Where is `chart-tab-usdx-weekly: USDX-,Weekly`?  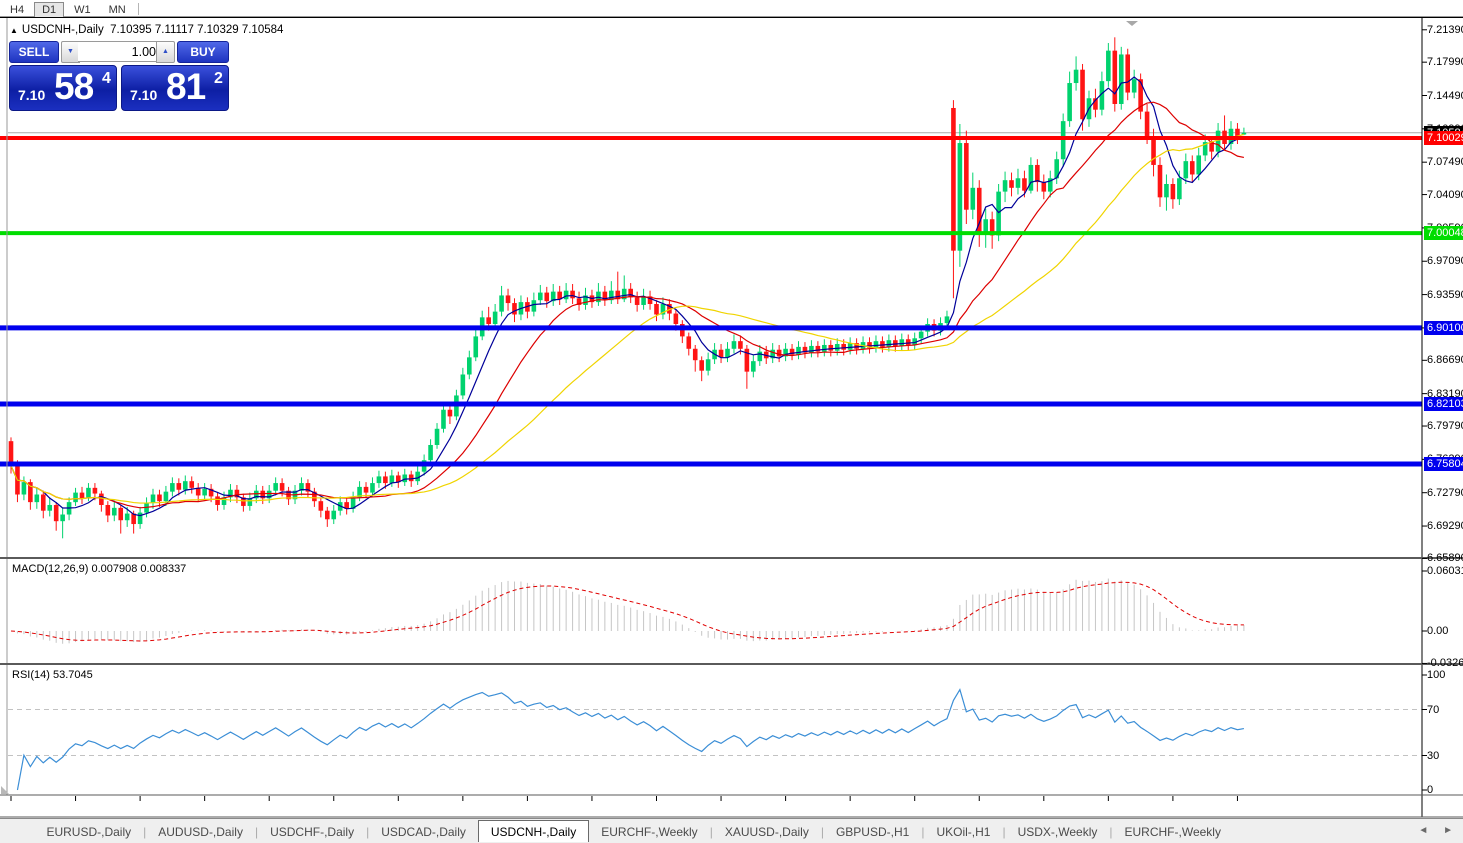
chart-tab-usdx-weekly: USDX-,Weekly is located at coordinates (1057, 832).